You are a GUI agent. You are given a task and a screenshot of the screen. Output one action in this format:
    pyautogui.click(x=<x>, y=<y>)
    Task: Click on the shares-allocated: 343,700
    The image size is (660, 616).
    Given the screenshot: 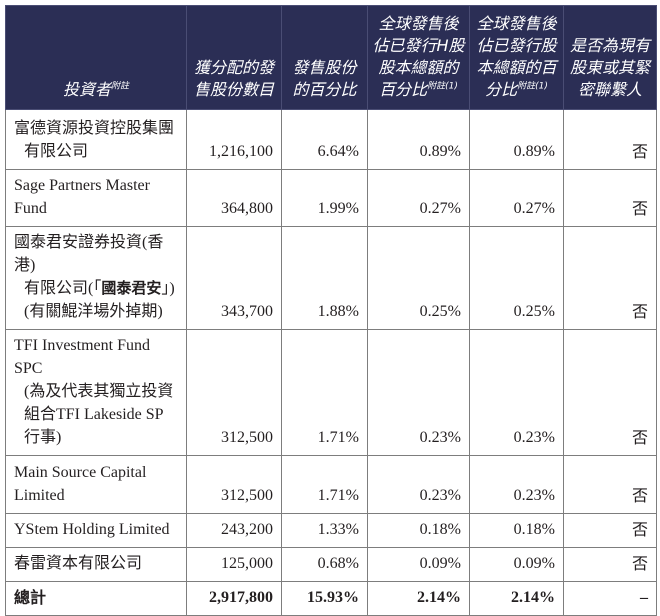 What is the action you would take?
    pyautogui.click(x=234, y=278)
    